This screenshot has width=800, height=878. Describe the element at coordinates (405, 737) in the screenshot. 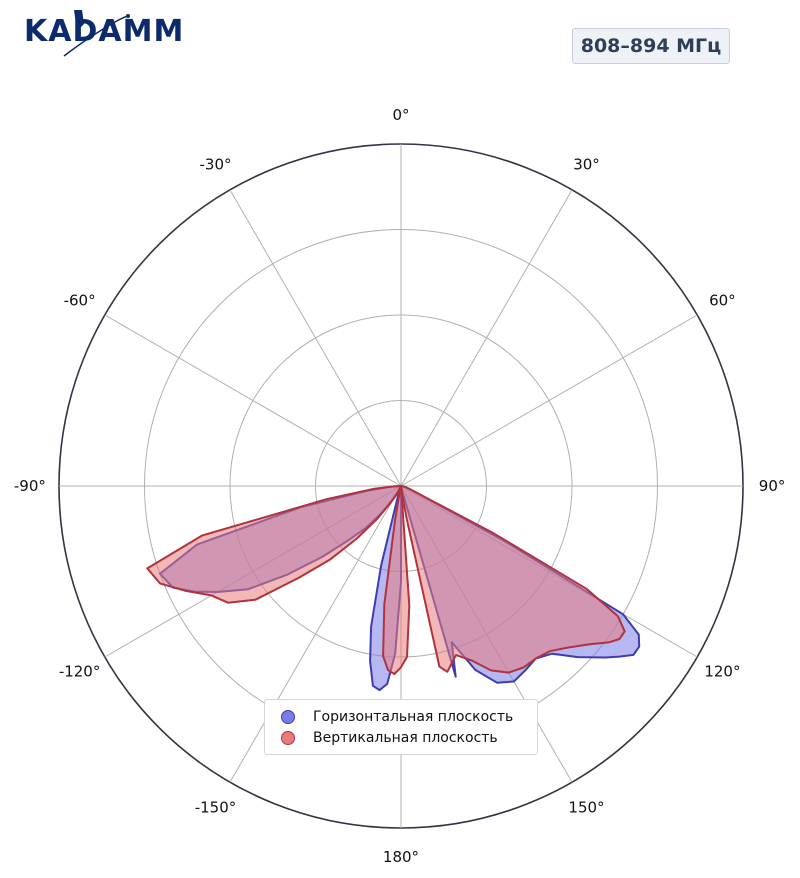

I see `legend-label-vertical: Вертикальная плоскость` at that location.